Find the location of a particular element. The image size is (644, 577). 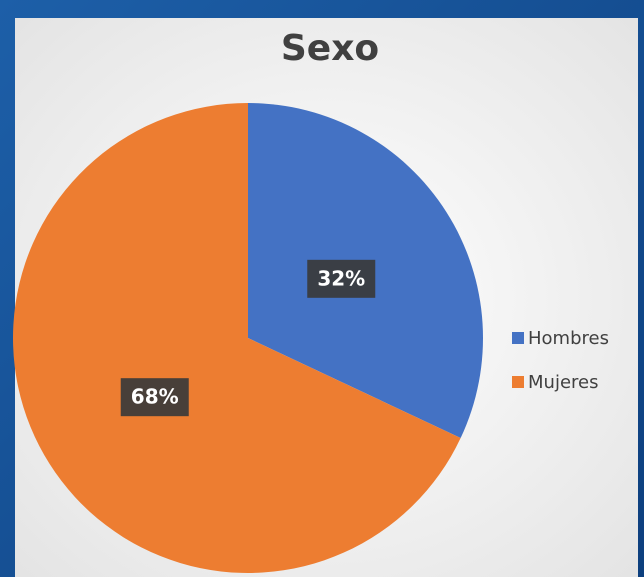

data-label: 32% is located at coordinates (341, 278).